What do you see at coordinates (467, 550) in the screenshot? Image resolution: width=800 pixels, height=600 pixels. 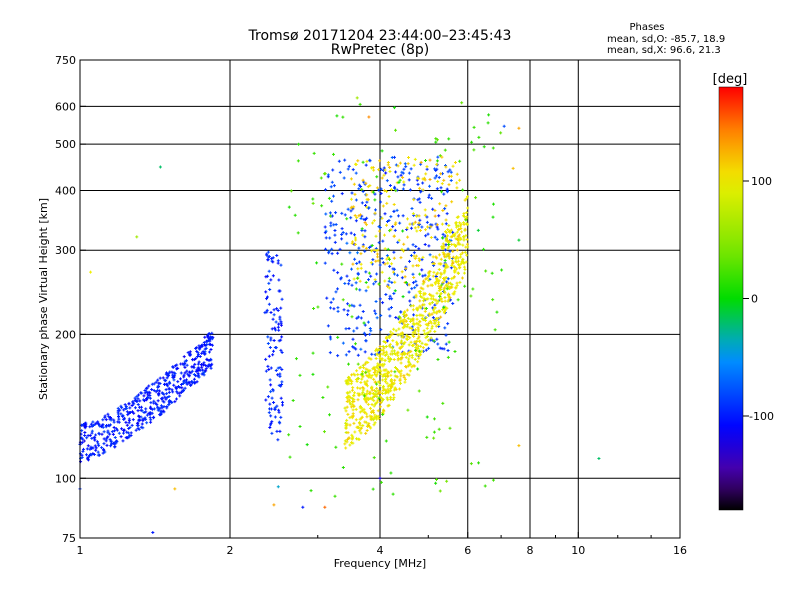 I see `x-tick-label: 6` at bounding box center [467, 550].